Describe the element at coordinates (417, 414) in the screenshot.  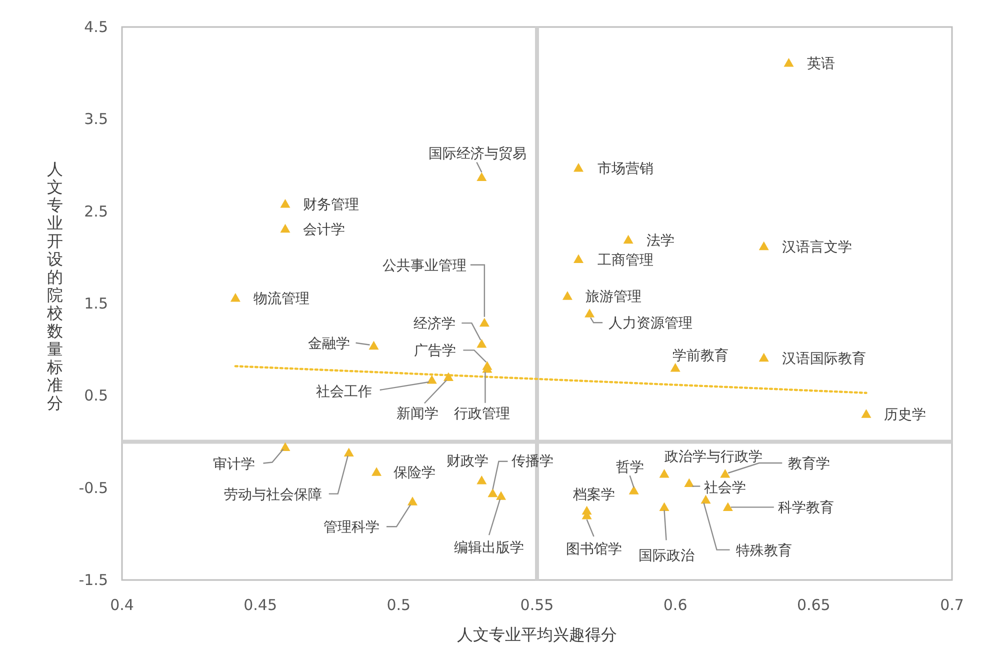
I see `annotation: 新闻学` at that location.